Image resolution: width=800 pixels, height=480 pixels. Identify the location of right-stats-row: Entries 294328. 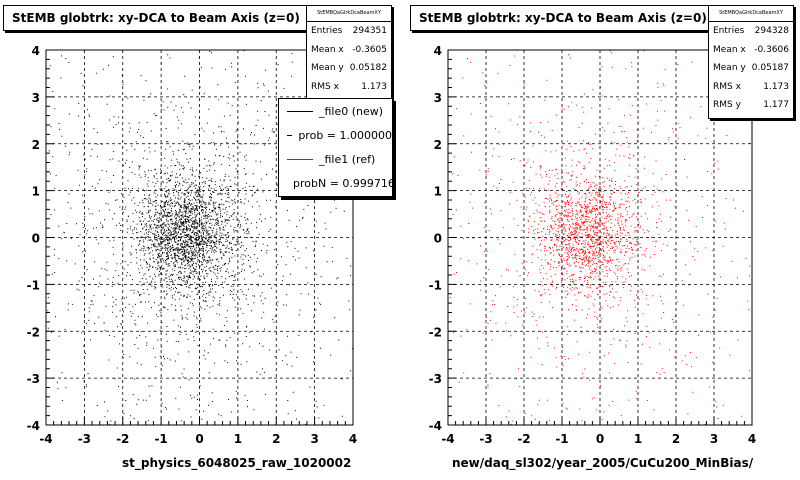
(751, 31).